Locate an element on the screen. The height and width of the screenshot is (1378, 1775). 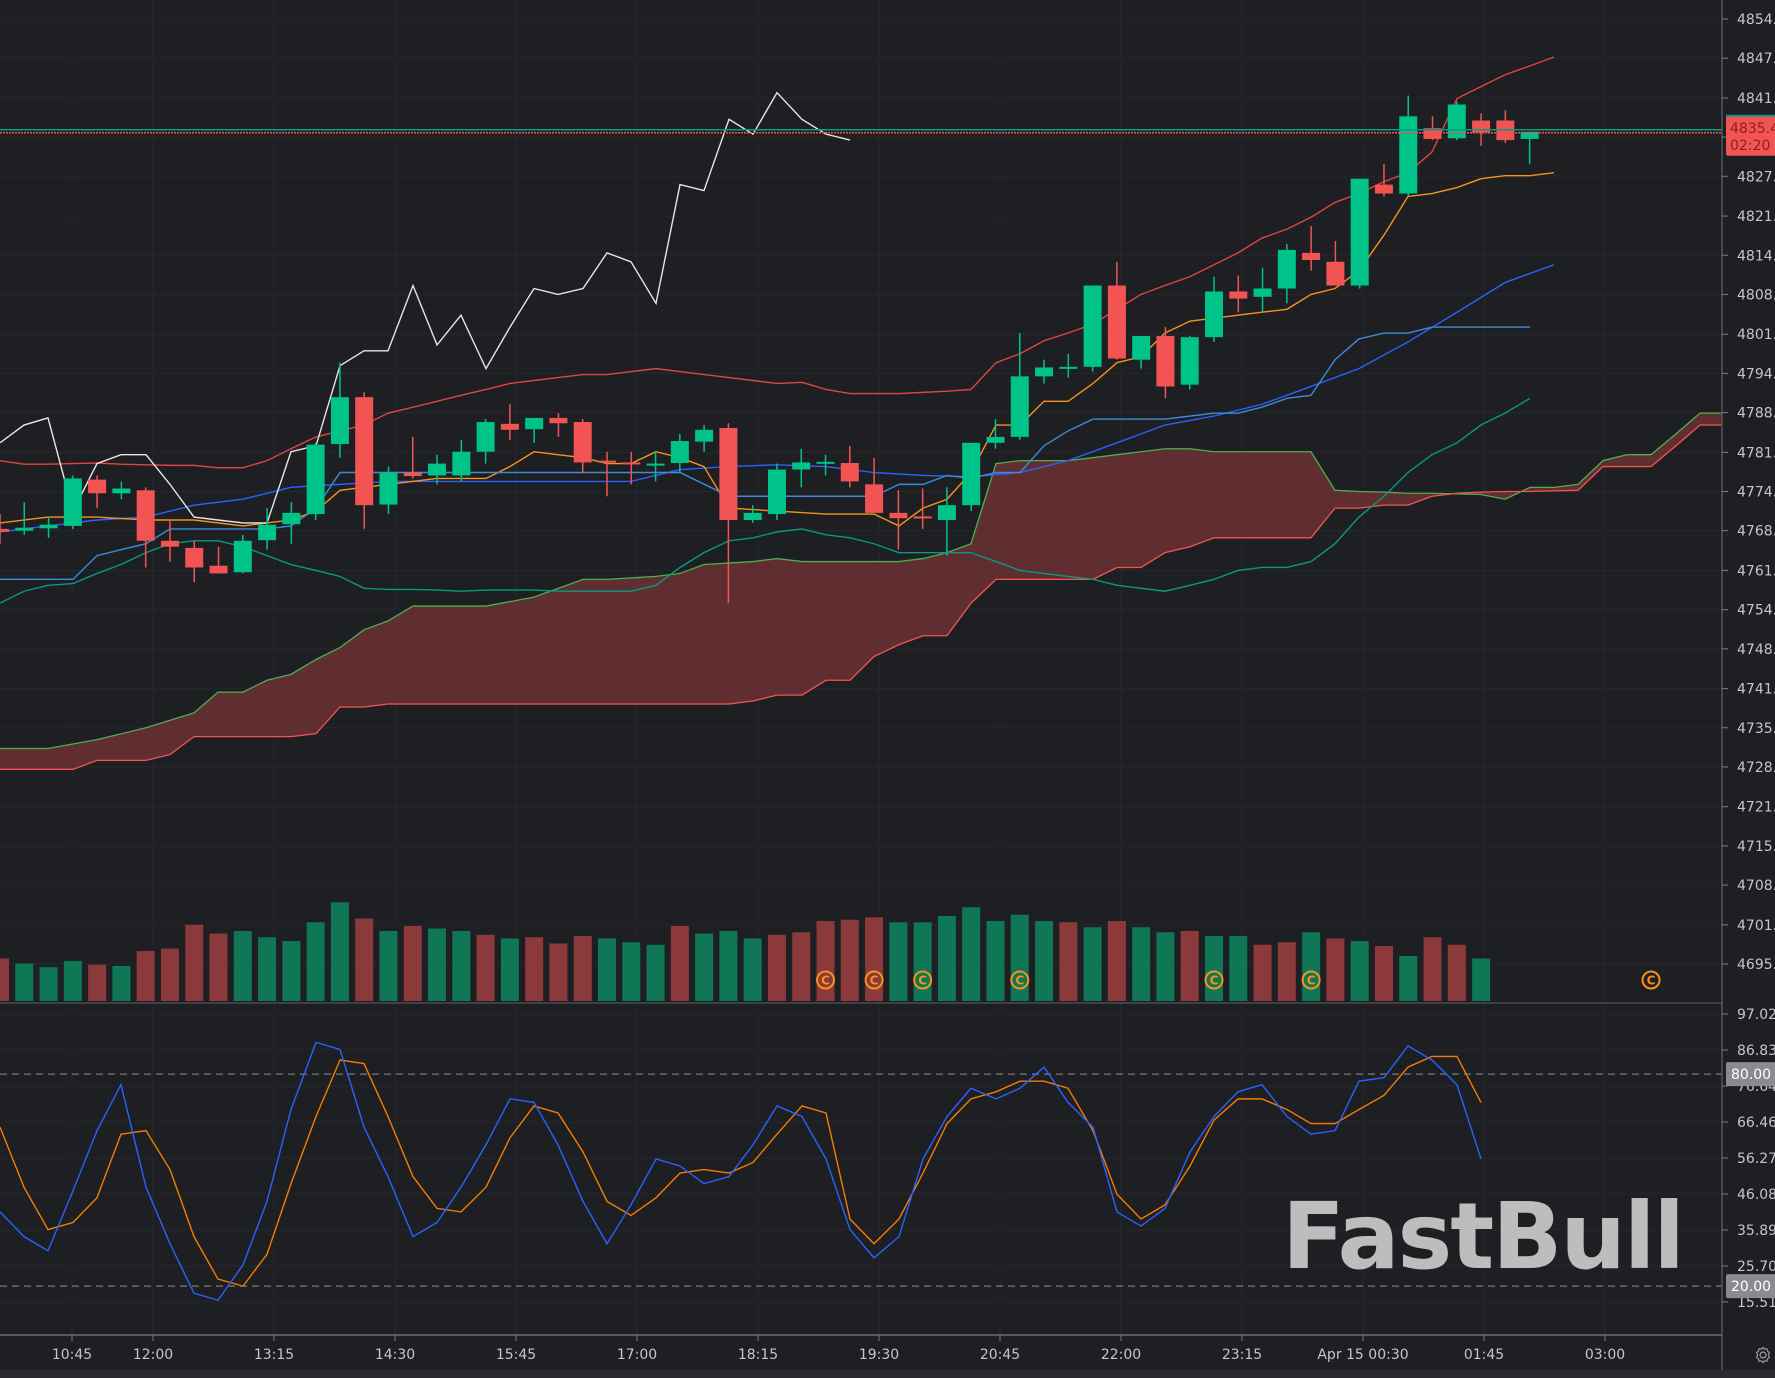
watermark-logo: FastBull is located at coordinates (1482, 1236).